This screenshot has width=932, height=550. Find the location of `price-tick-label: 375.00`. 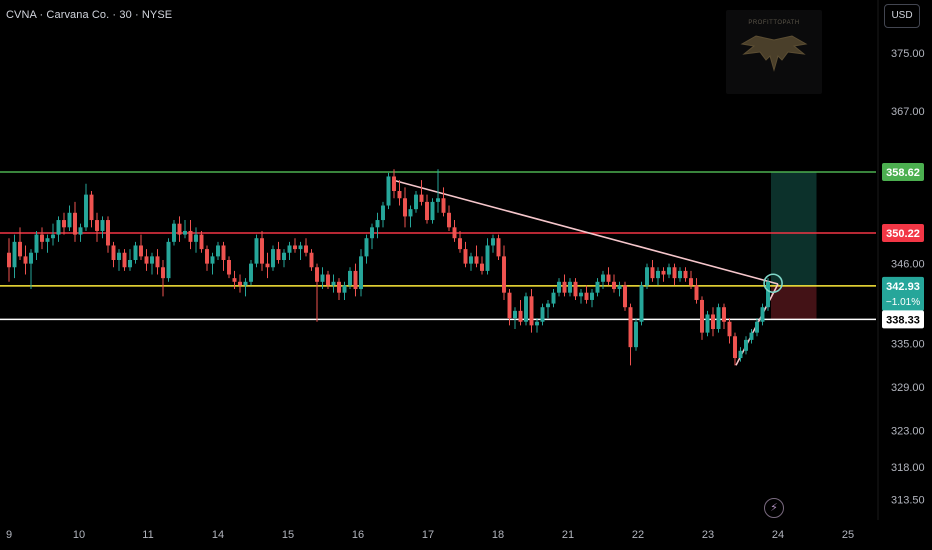

price-tick-label: 375.00 is located at coordinates (908, 54).